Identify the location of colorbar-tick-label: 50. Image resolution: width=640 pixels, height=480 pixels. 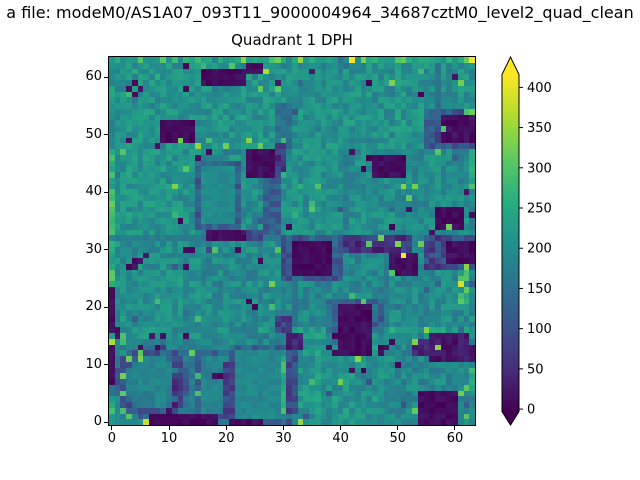
(535, 369).